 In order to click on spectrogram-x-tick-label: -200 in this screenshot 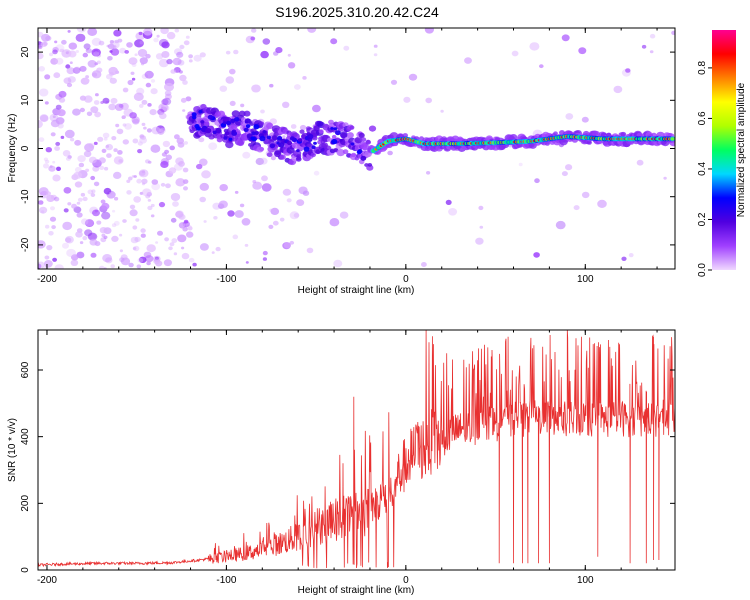, I will do `click(47, 279)`.